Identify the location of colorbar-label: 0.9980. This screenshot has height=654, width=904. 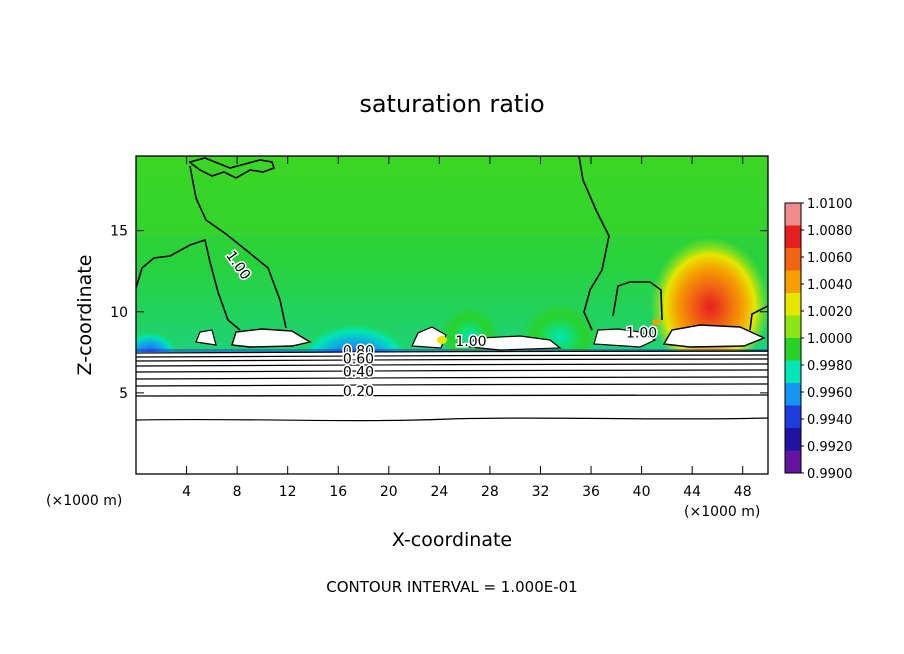
(830, 366).